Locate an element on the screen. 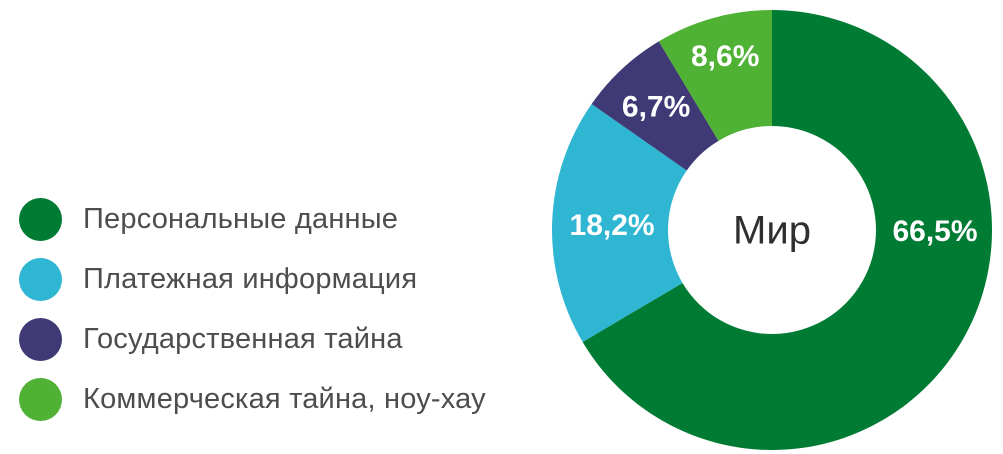 The image size is (1003, 454). slice-commercial-secret is located at coordinates (715, 75).